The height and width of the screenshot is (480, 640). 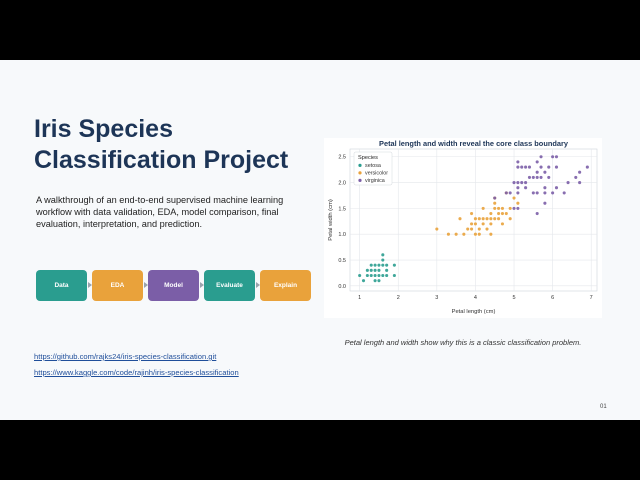 I want to click on slide-title-line: Iris Species, so click(x=103, y=129).